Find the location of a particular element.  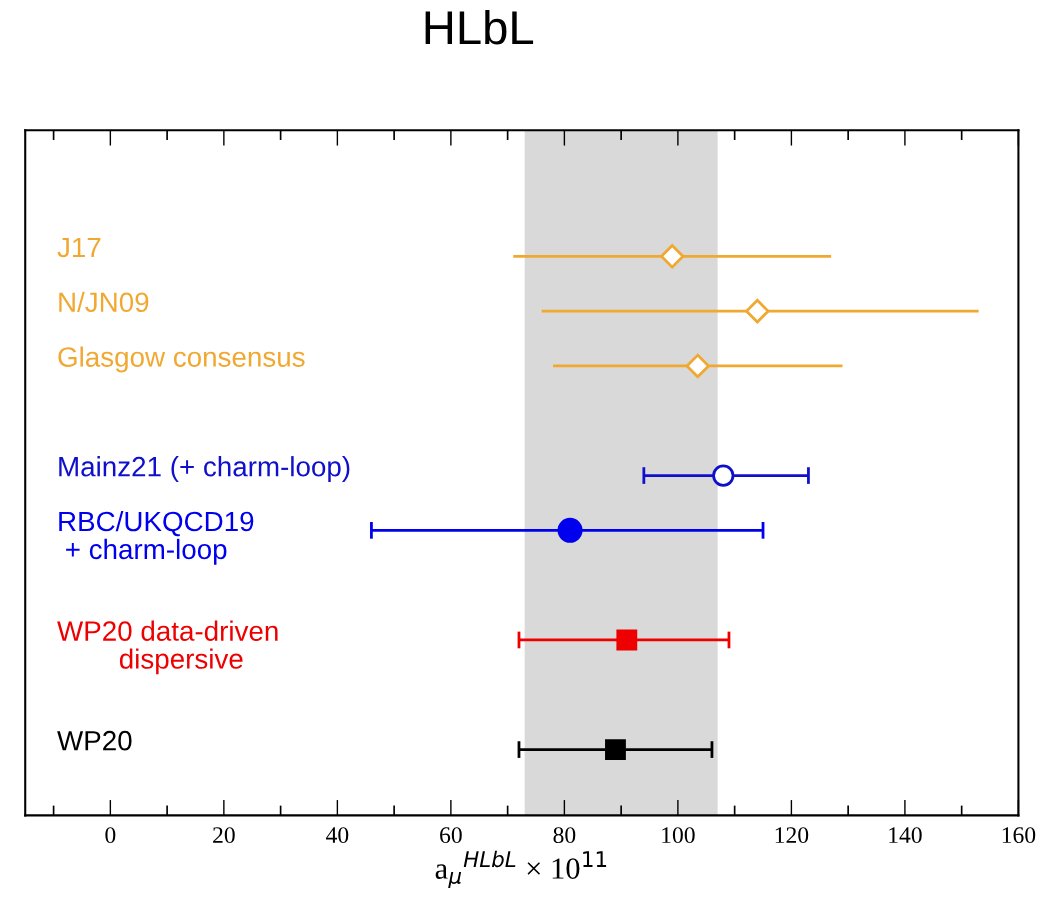

x-tick-label: 140 is located at coordinates (905, 835).